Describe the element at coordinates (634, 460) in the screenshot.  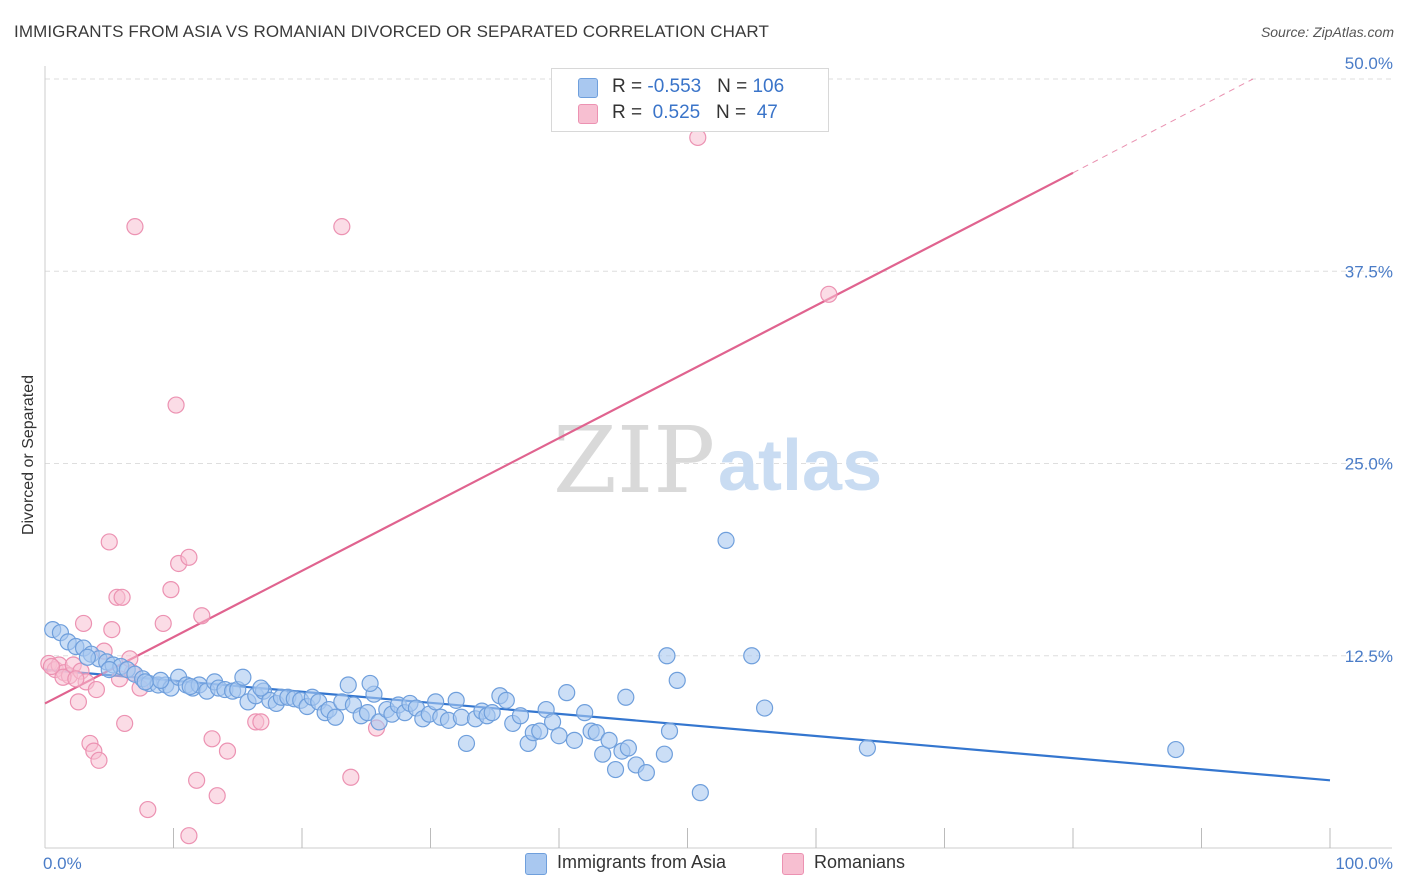
I see `watermark-zip: ZIP` at that location.